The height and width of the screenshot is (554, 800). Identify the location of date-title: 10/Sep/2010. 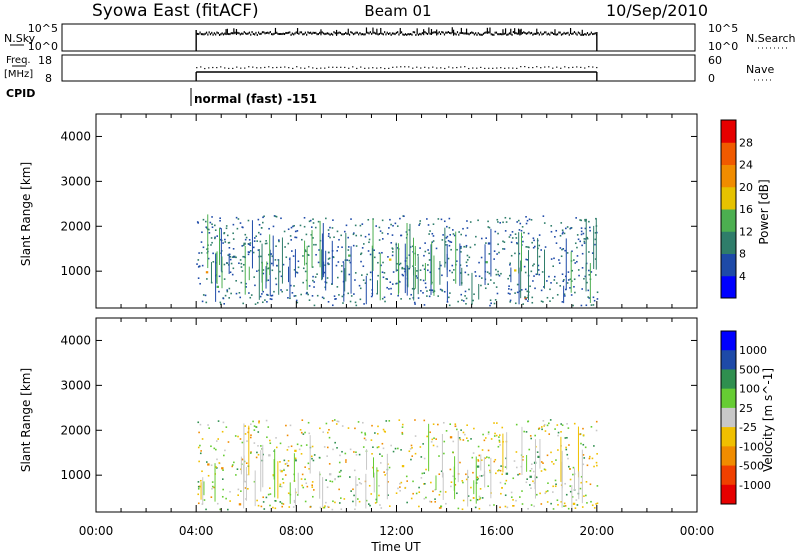
(657, 10).